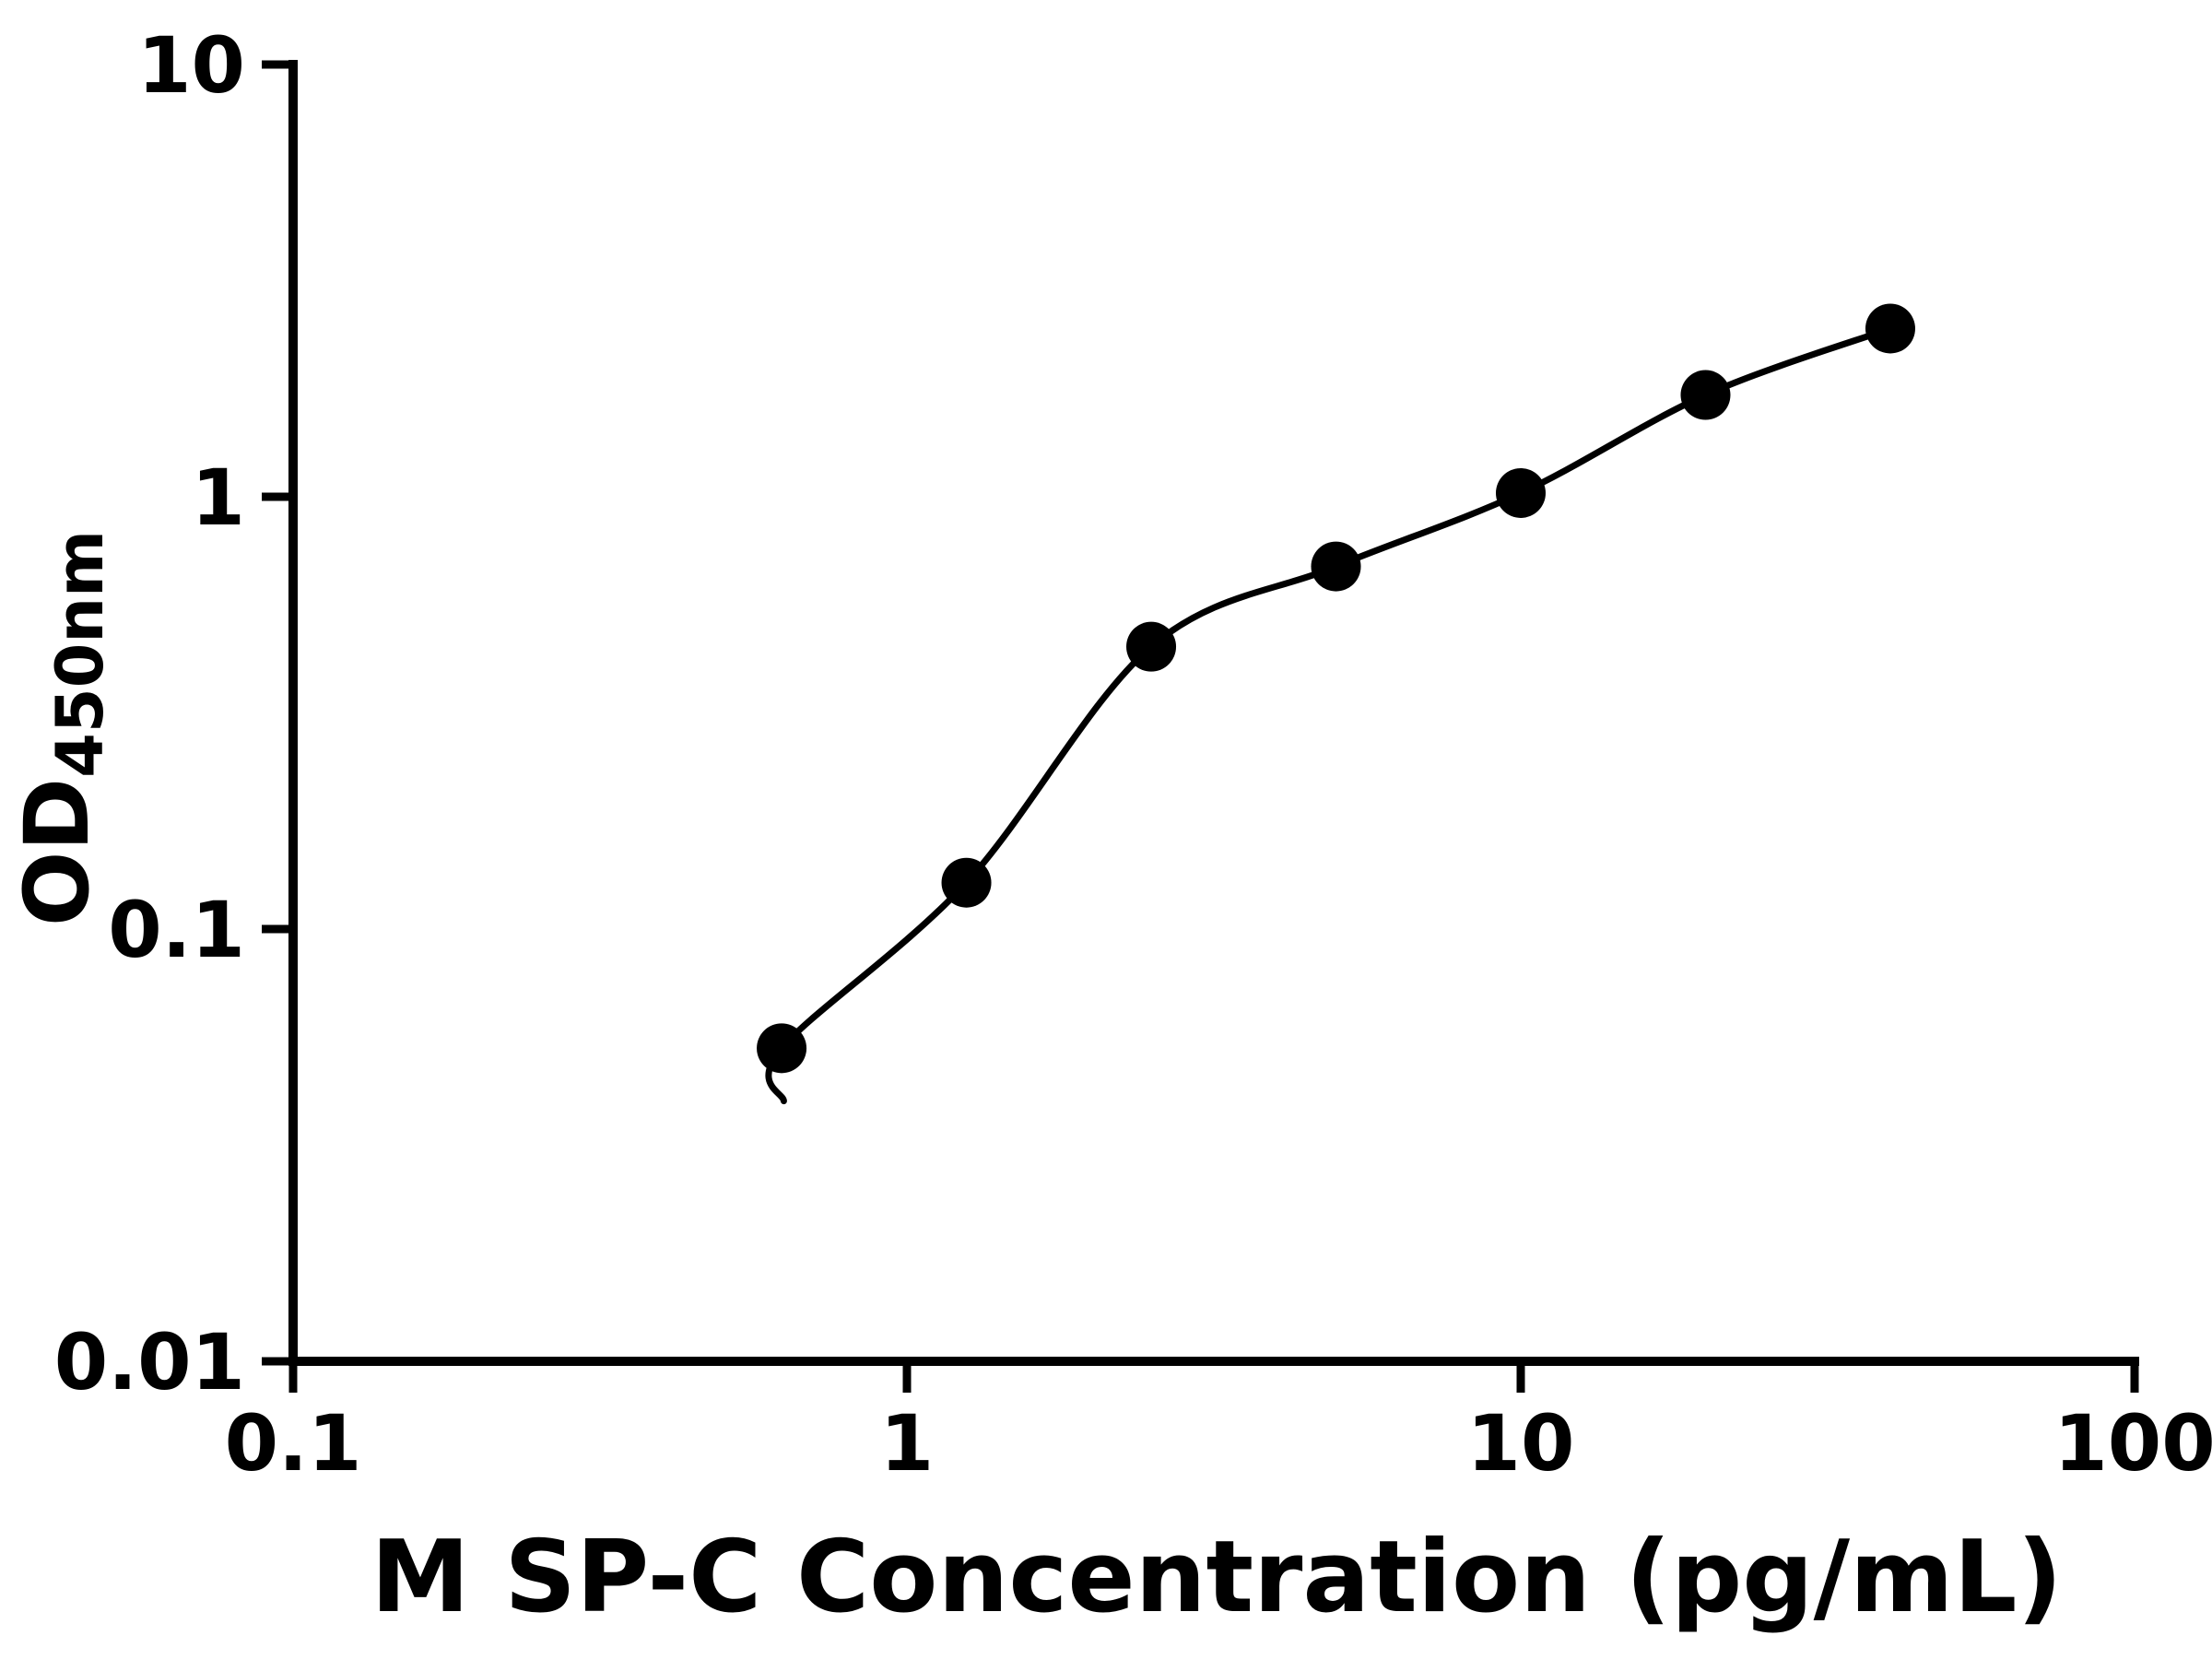  I want to click on y-tick-label: 1, so click(218, 498).